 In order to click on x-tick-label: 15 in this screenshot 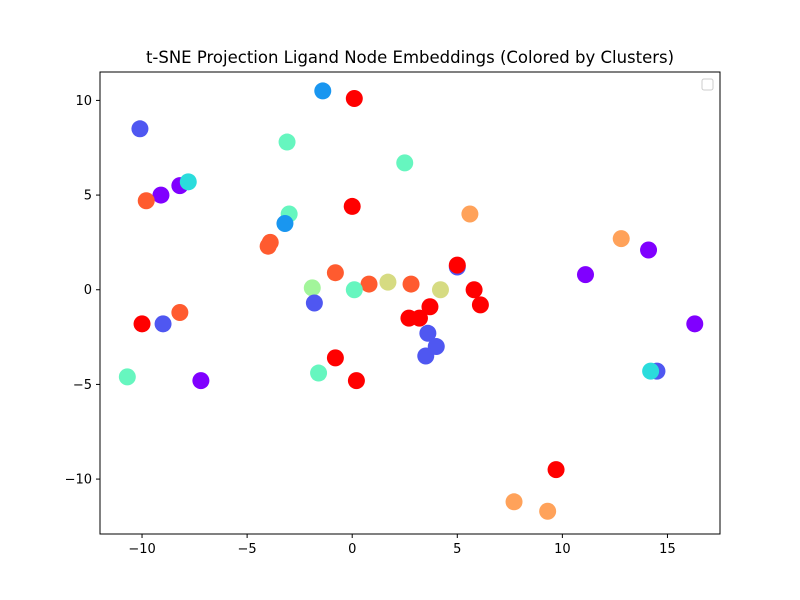, I will do `click(667, 549)`.